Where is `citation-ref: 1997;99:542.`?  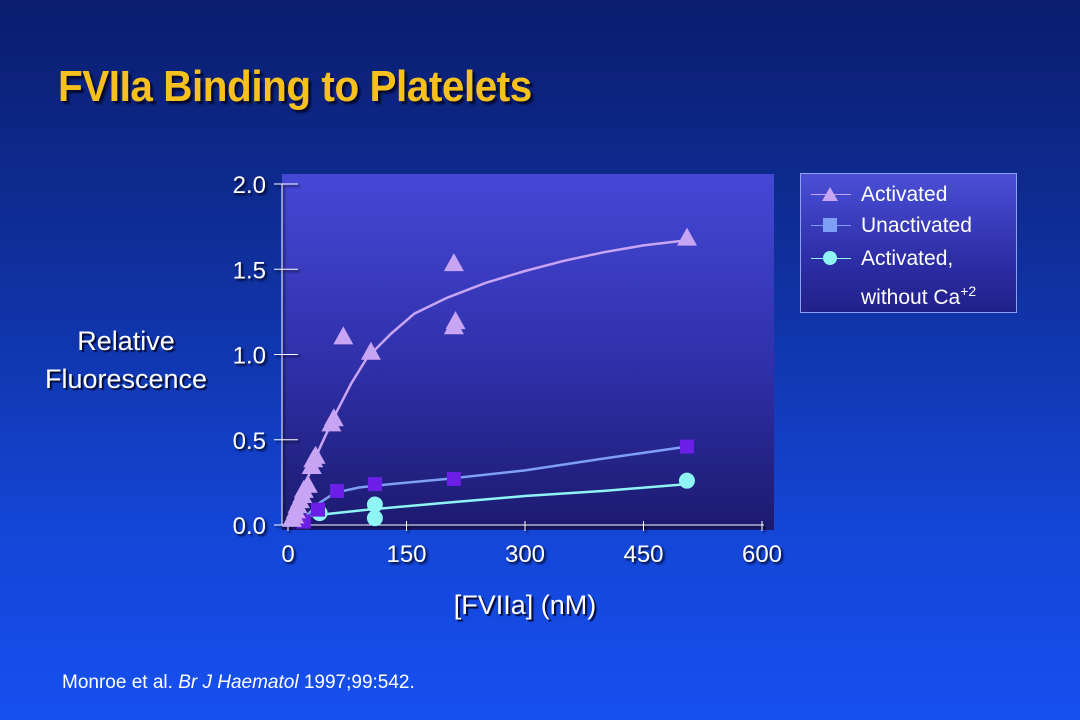
citation-ref: 1997;99:542. is located at coordinates (359, 682).